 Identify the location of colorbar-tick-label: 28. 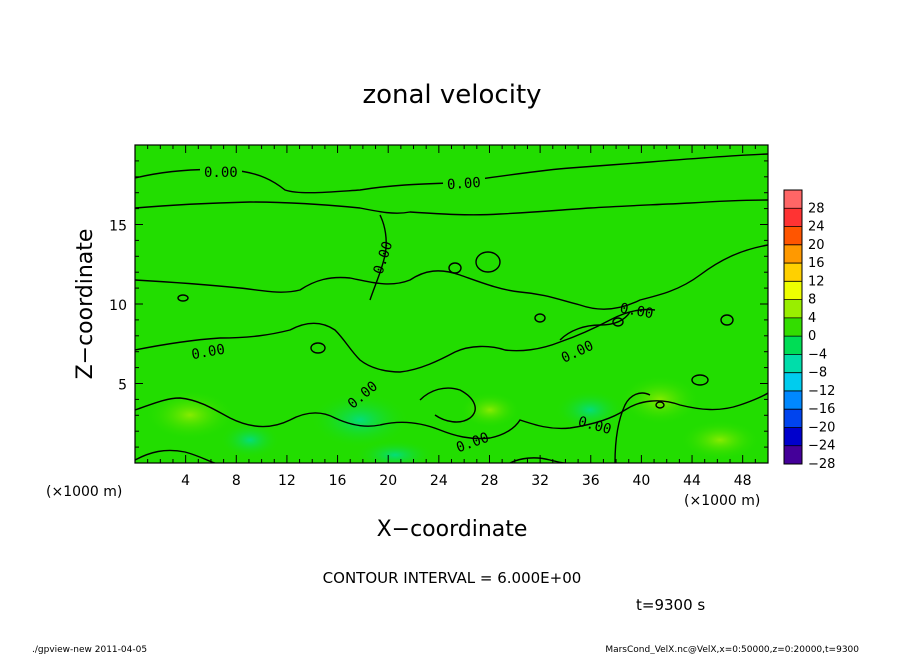
(816, 208).